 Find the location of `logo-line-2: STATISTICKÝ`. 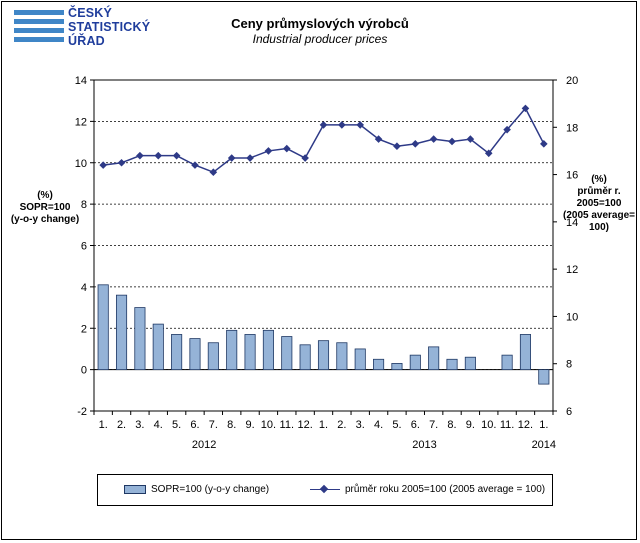

logo-line-2: STATISTICKÝ is located at coordinates (109, 27).